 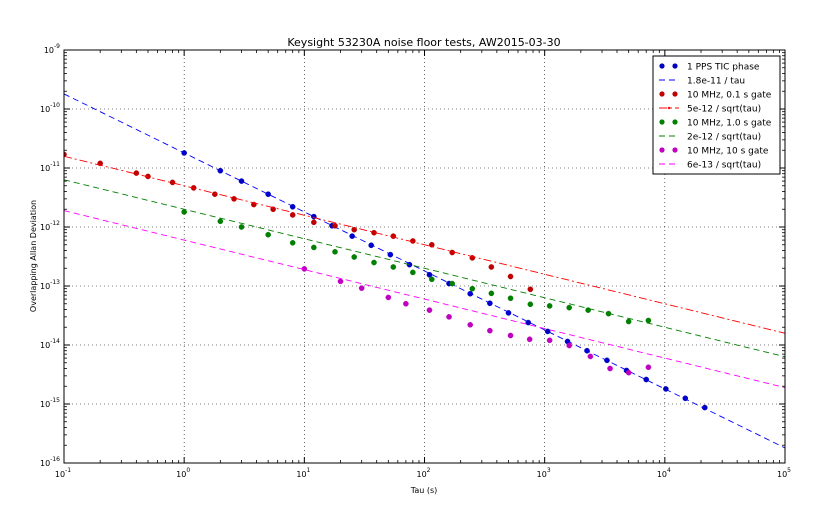 I want to click on y-tick-label: 10-15, so click(x=50, y=403).